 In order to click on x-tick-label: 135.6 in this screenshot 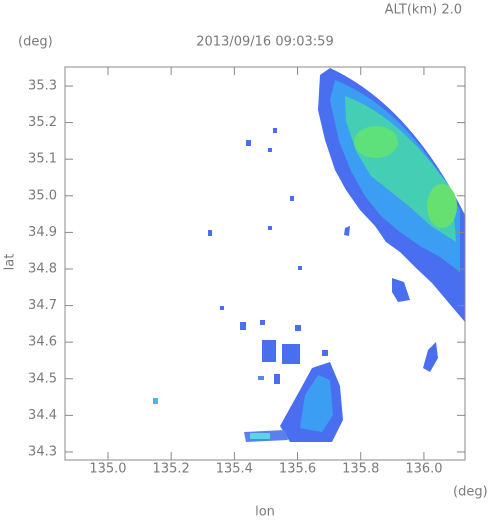, I will do `click(297, 469)`.